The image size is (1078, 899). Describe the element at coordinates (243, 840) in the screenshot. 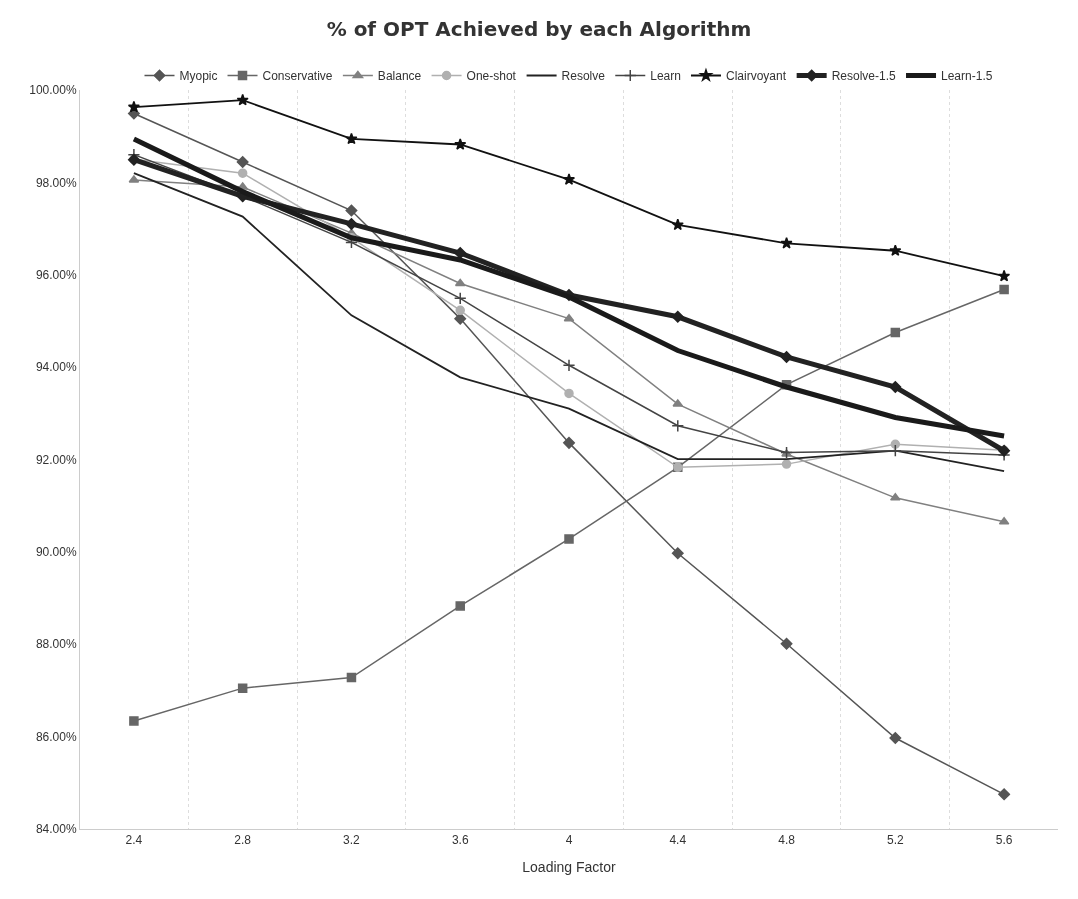

I see `x-tick-label: 2.8` at that location.